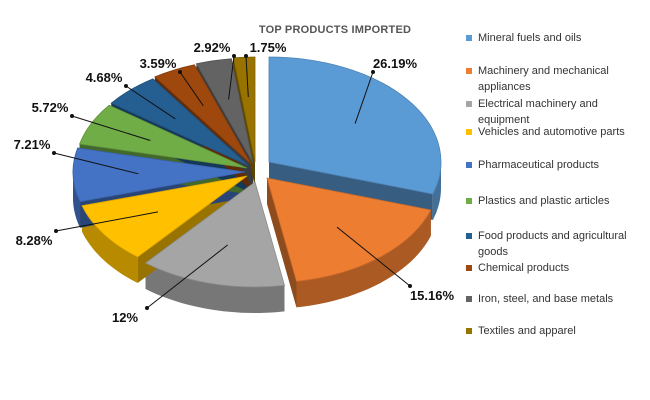 This screenshot has width=650, height=400. What do you see at coordinates (432, 295) in the screenshot?
I see `data-label-1: 15.16%` at bounding box center [432, 295].